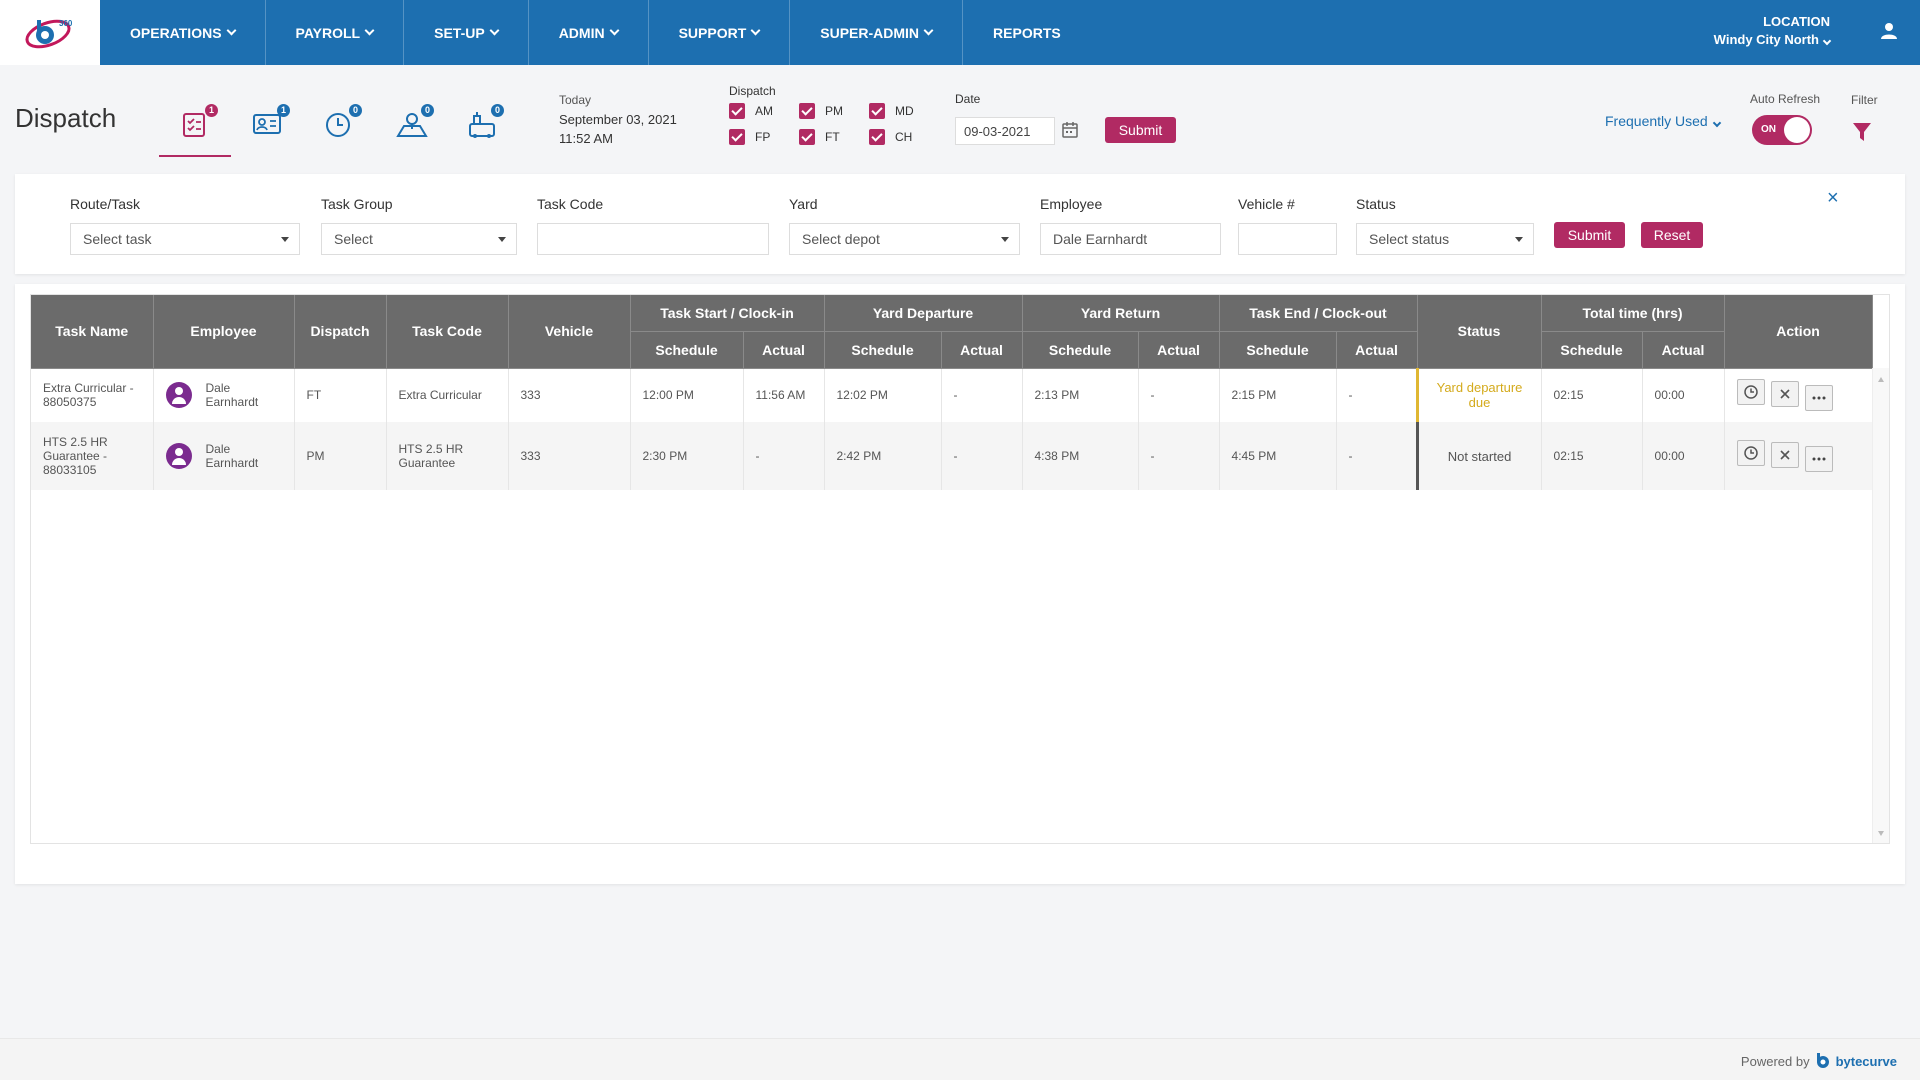 The image size is (1920, 1080). I want to click on cell-depart-actual: -, so click(982, 456).